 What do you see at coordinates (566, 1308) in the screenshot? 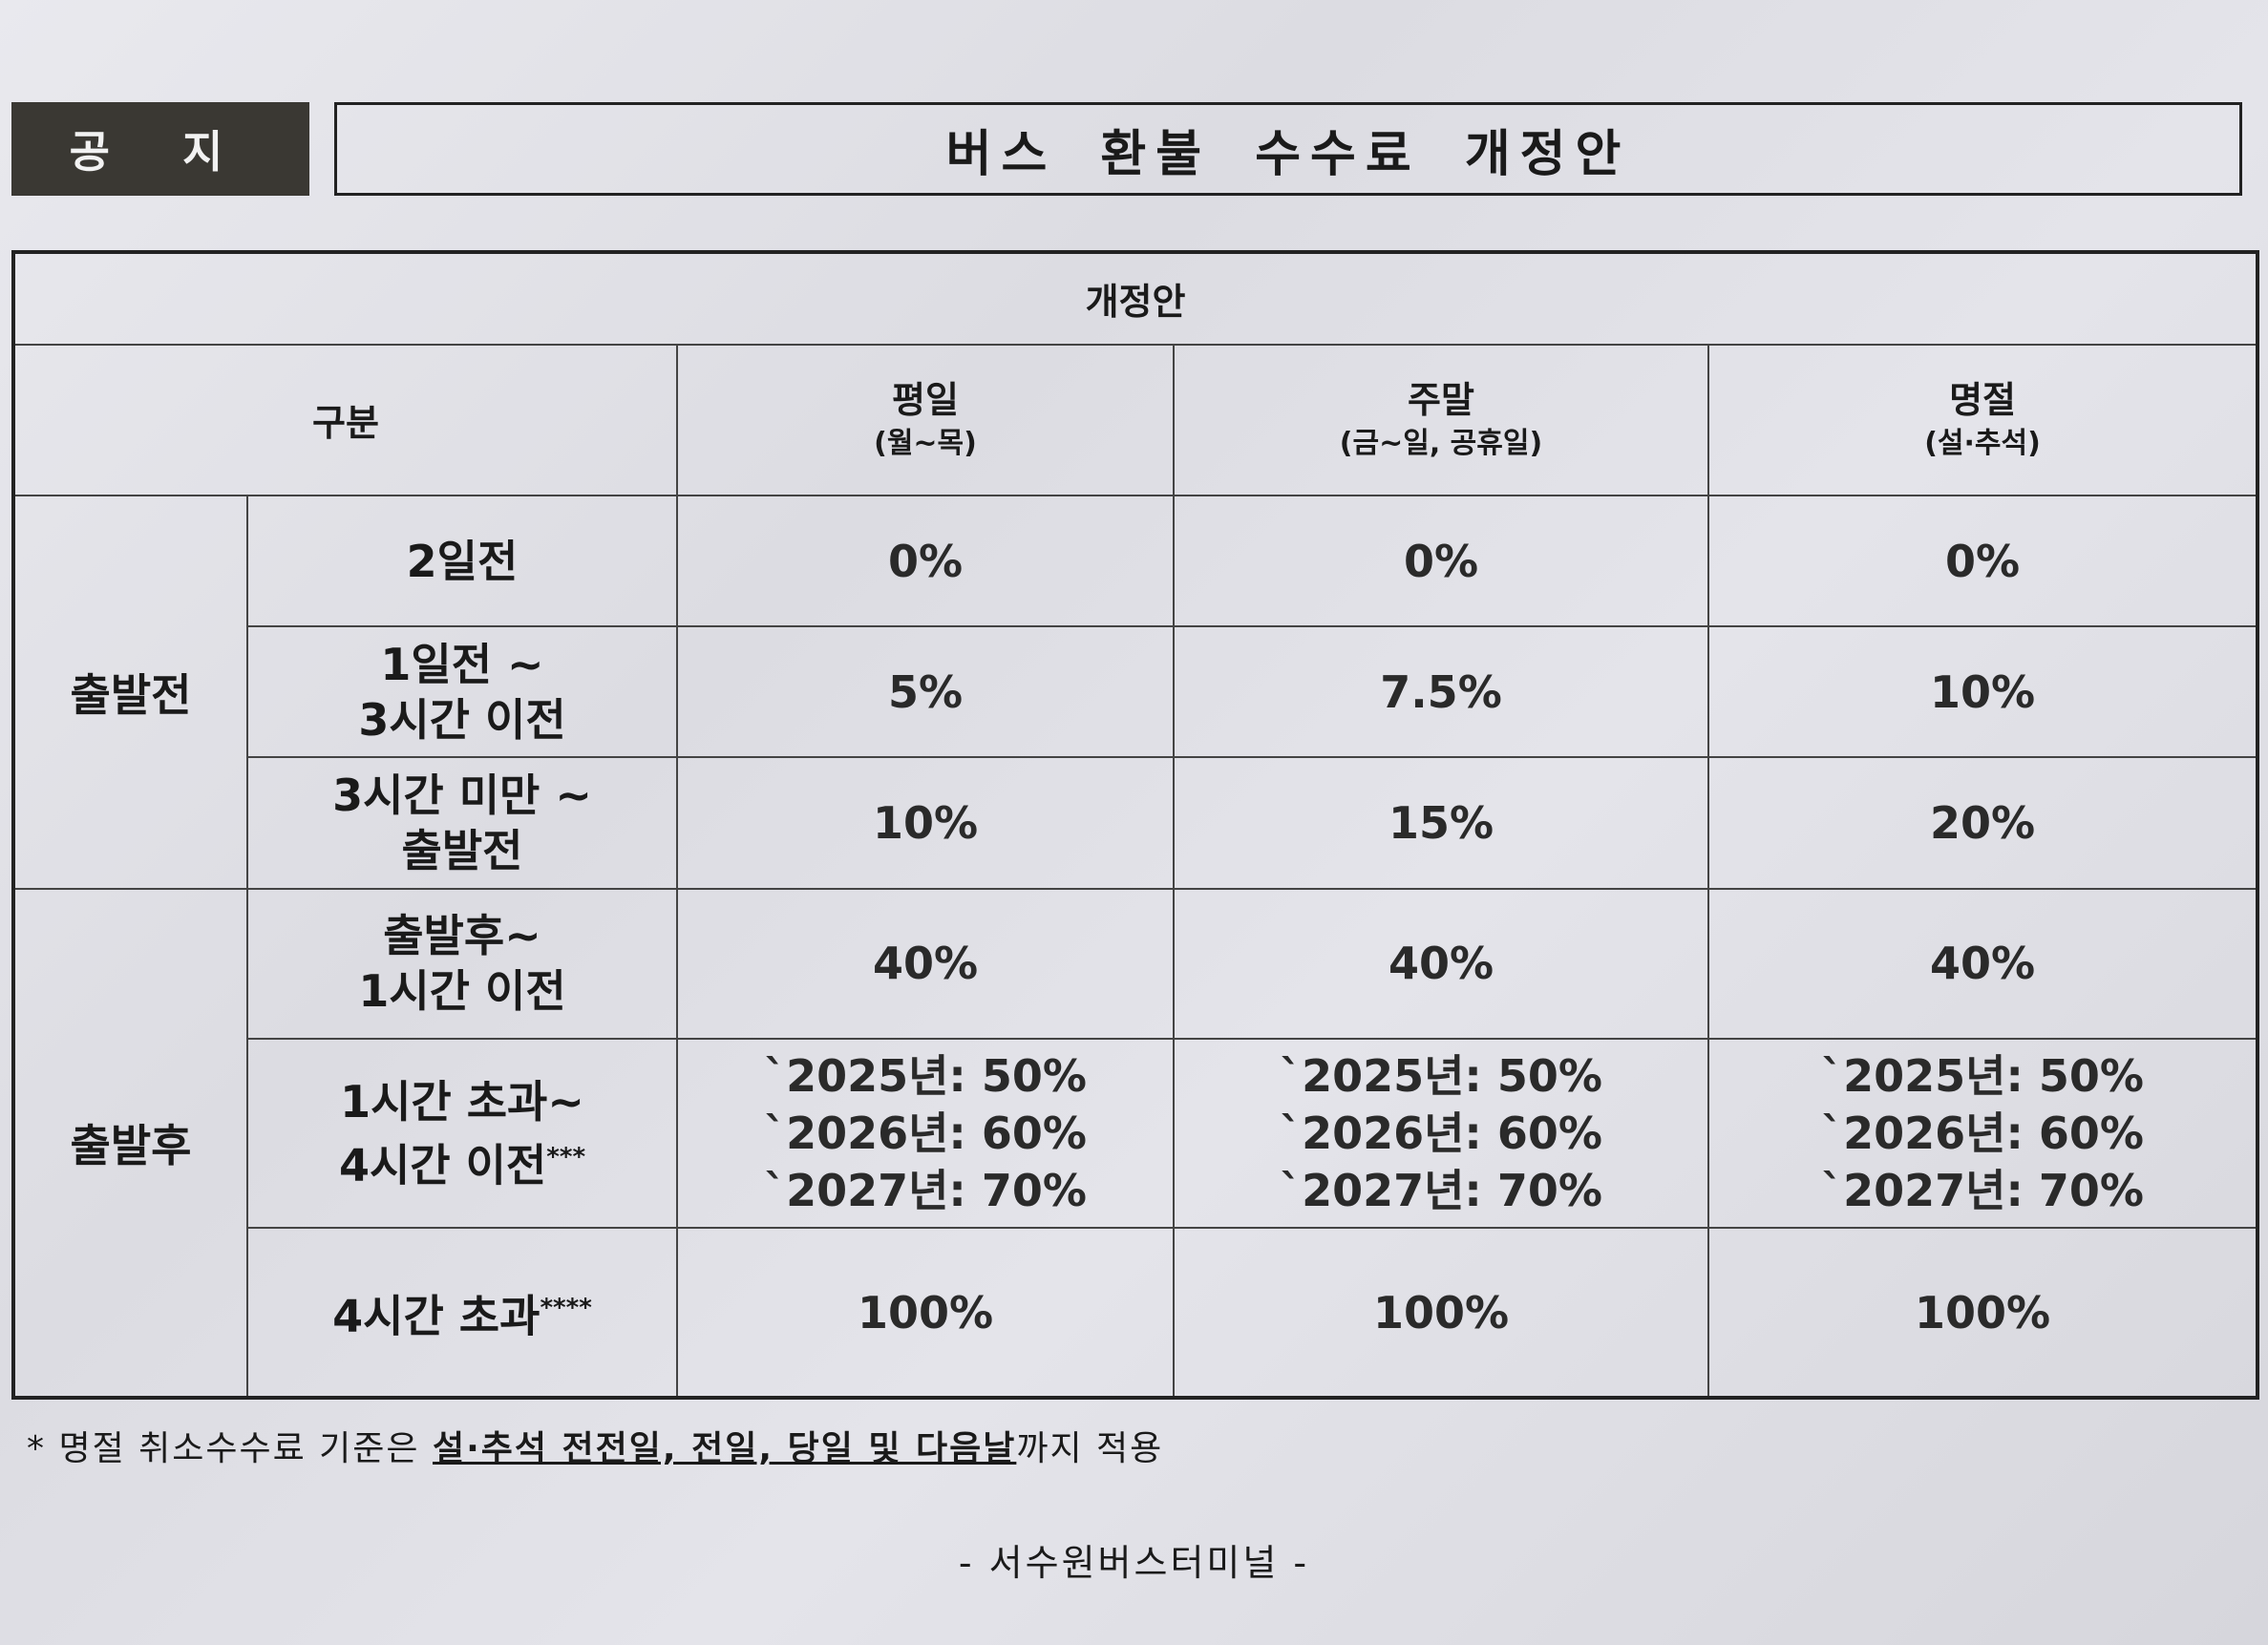
I see `footnote-mark: ****` at bounding box center [566, 1308].